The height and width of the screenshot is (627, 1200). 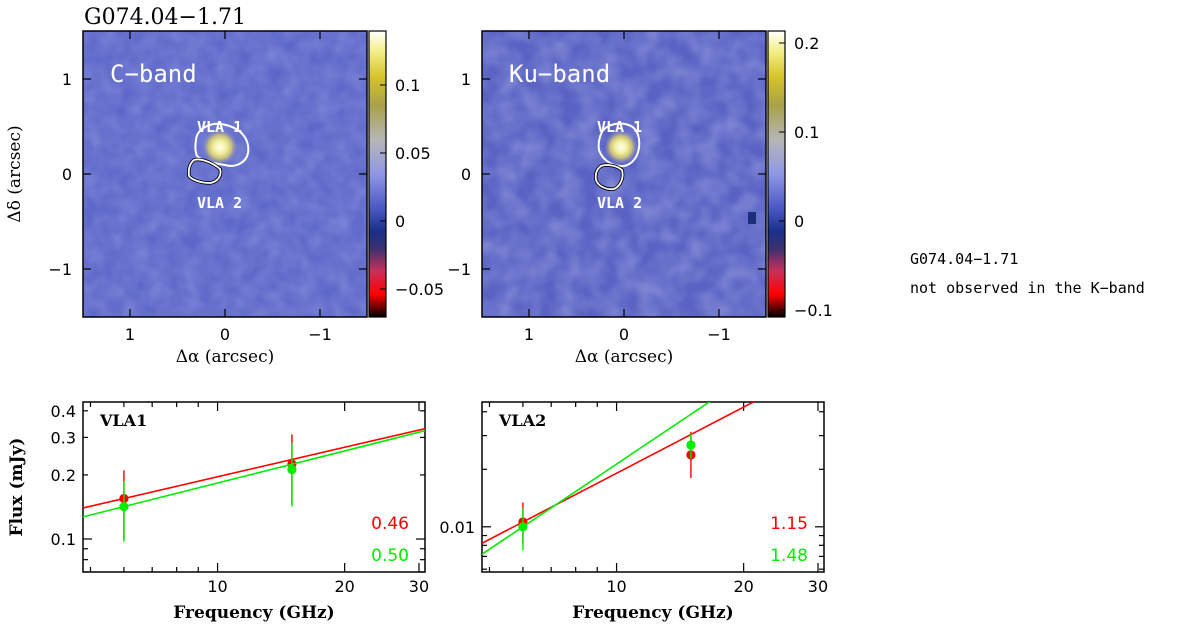 What do you see at coordinates (457, 527) in the screenshot?
I see `y-tick-label: 0.01` at bounding box center [457, 527].